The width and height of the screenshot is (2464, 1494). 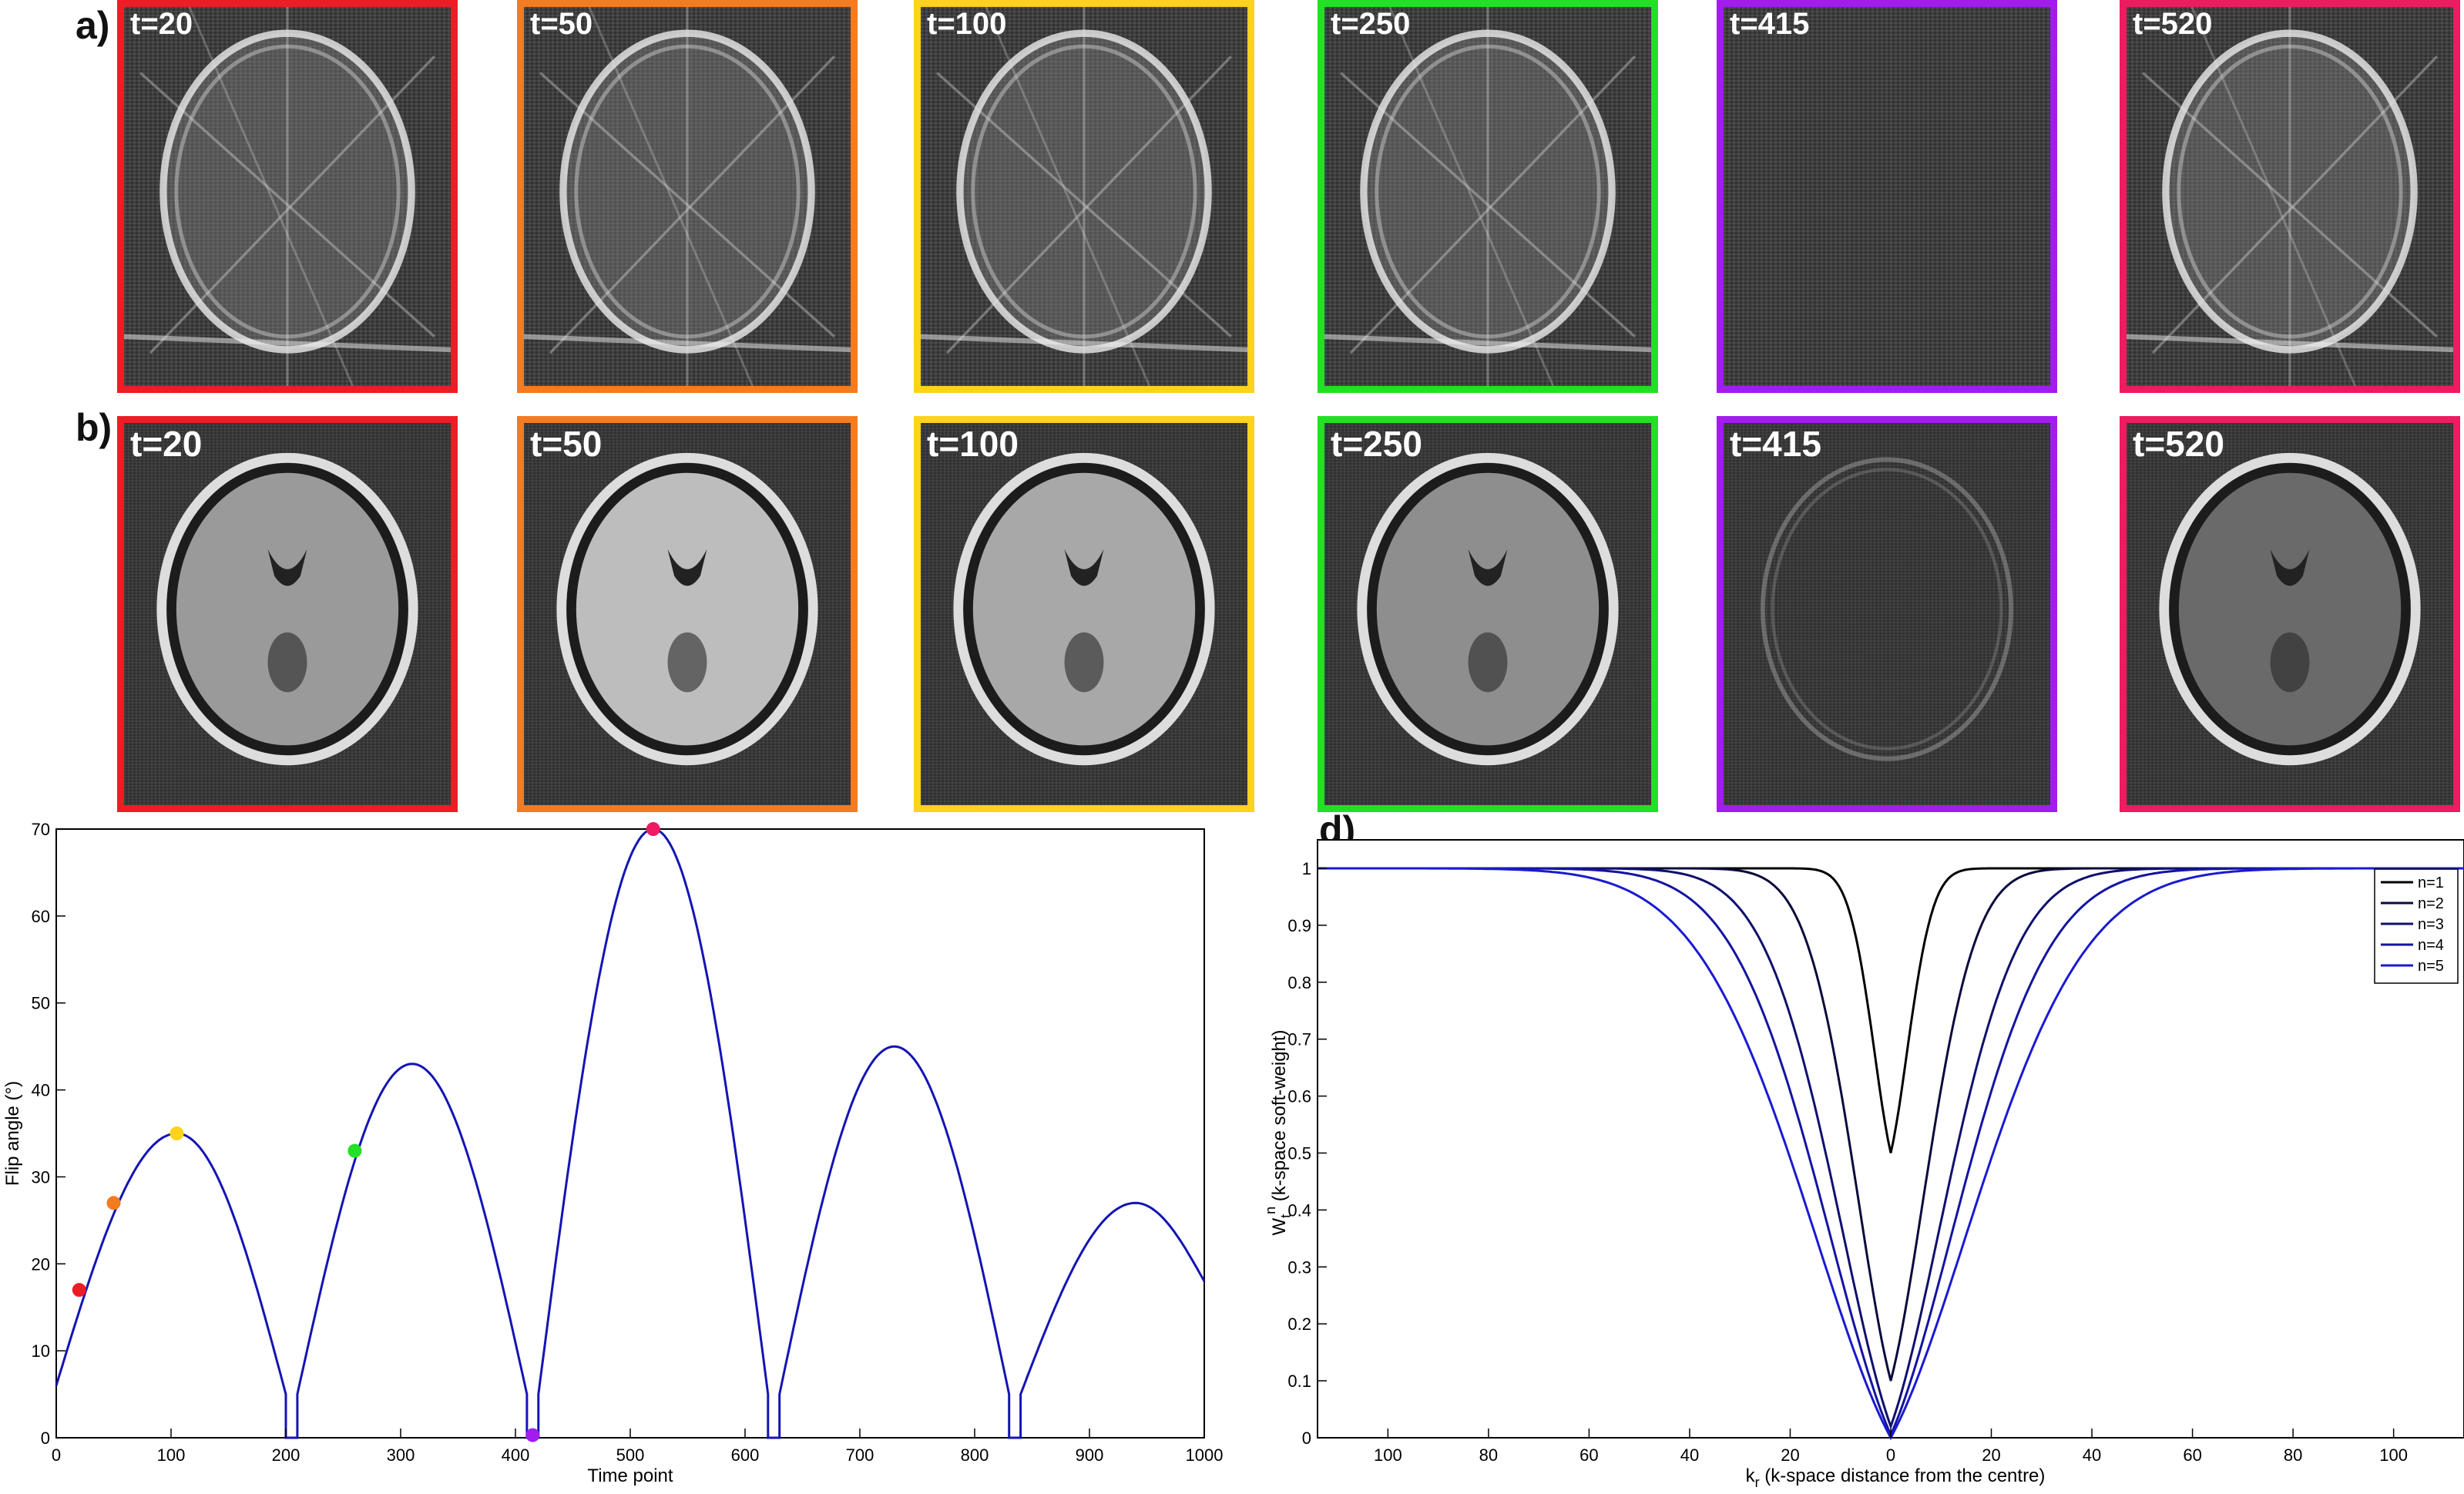 What do you see at coordinates (93, 26) in the screenshot?
I see `panel-label-a: a)` at bounding box center [93, 26].